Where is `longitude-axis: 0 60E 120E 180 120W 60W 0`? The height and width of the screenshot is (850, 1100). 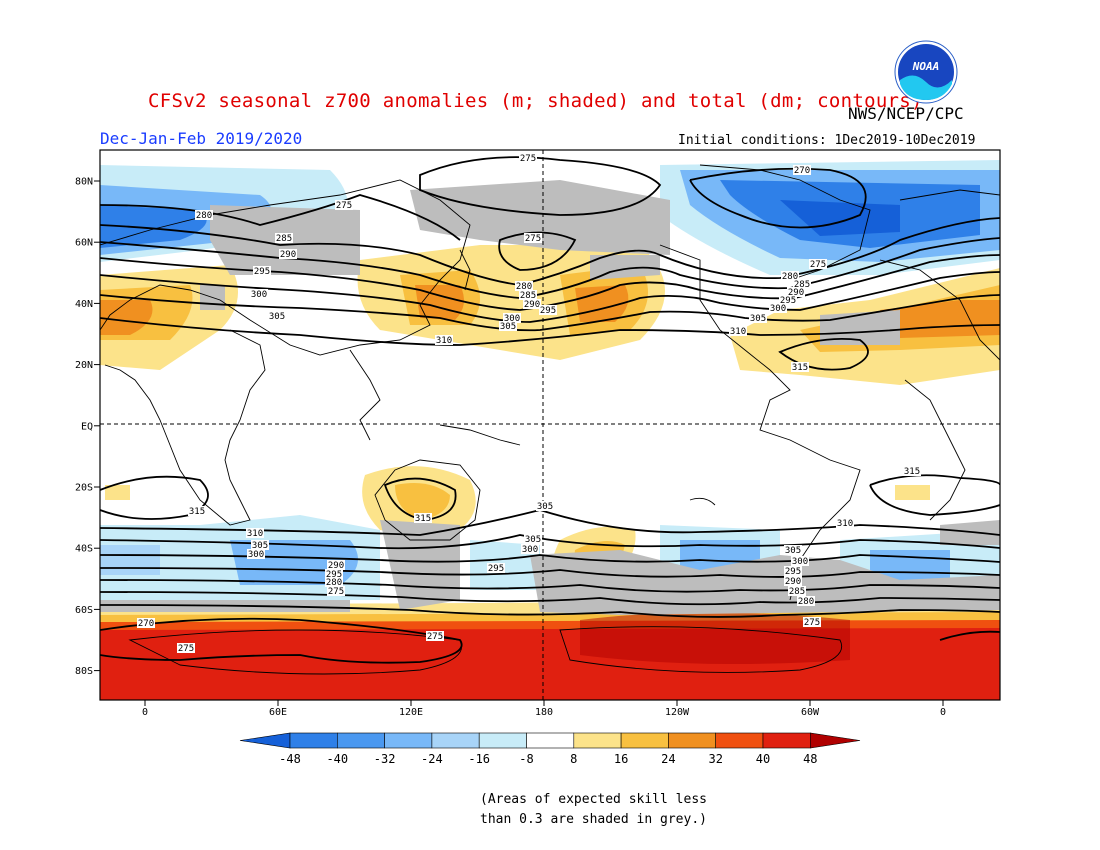
longitude-axis: 0 60E 120E 180 120W 60W 0 is located at coordinates (544, 709).